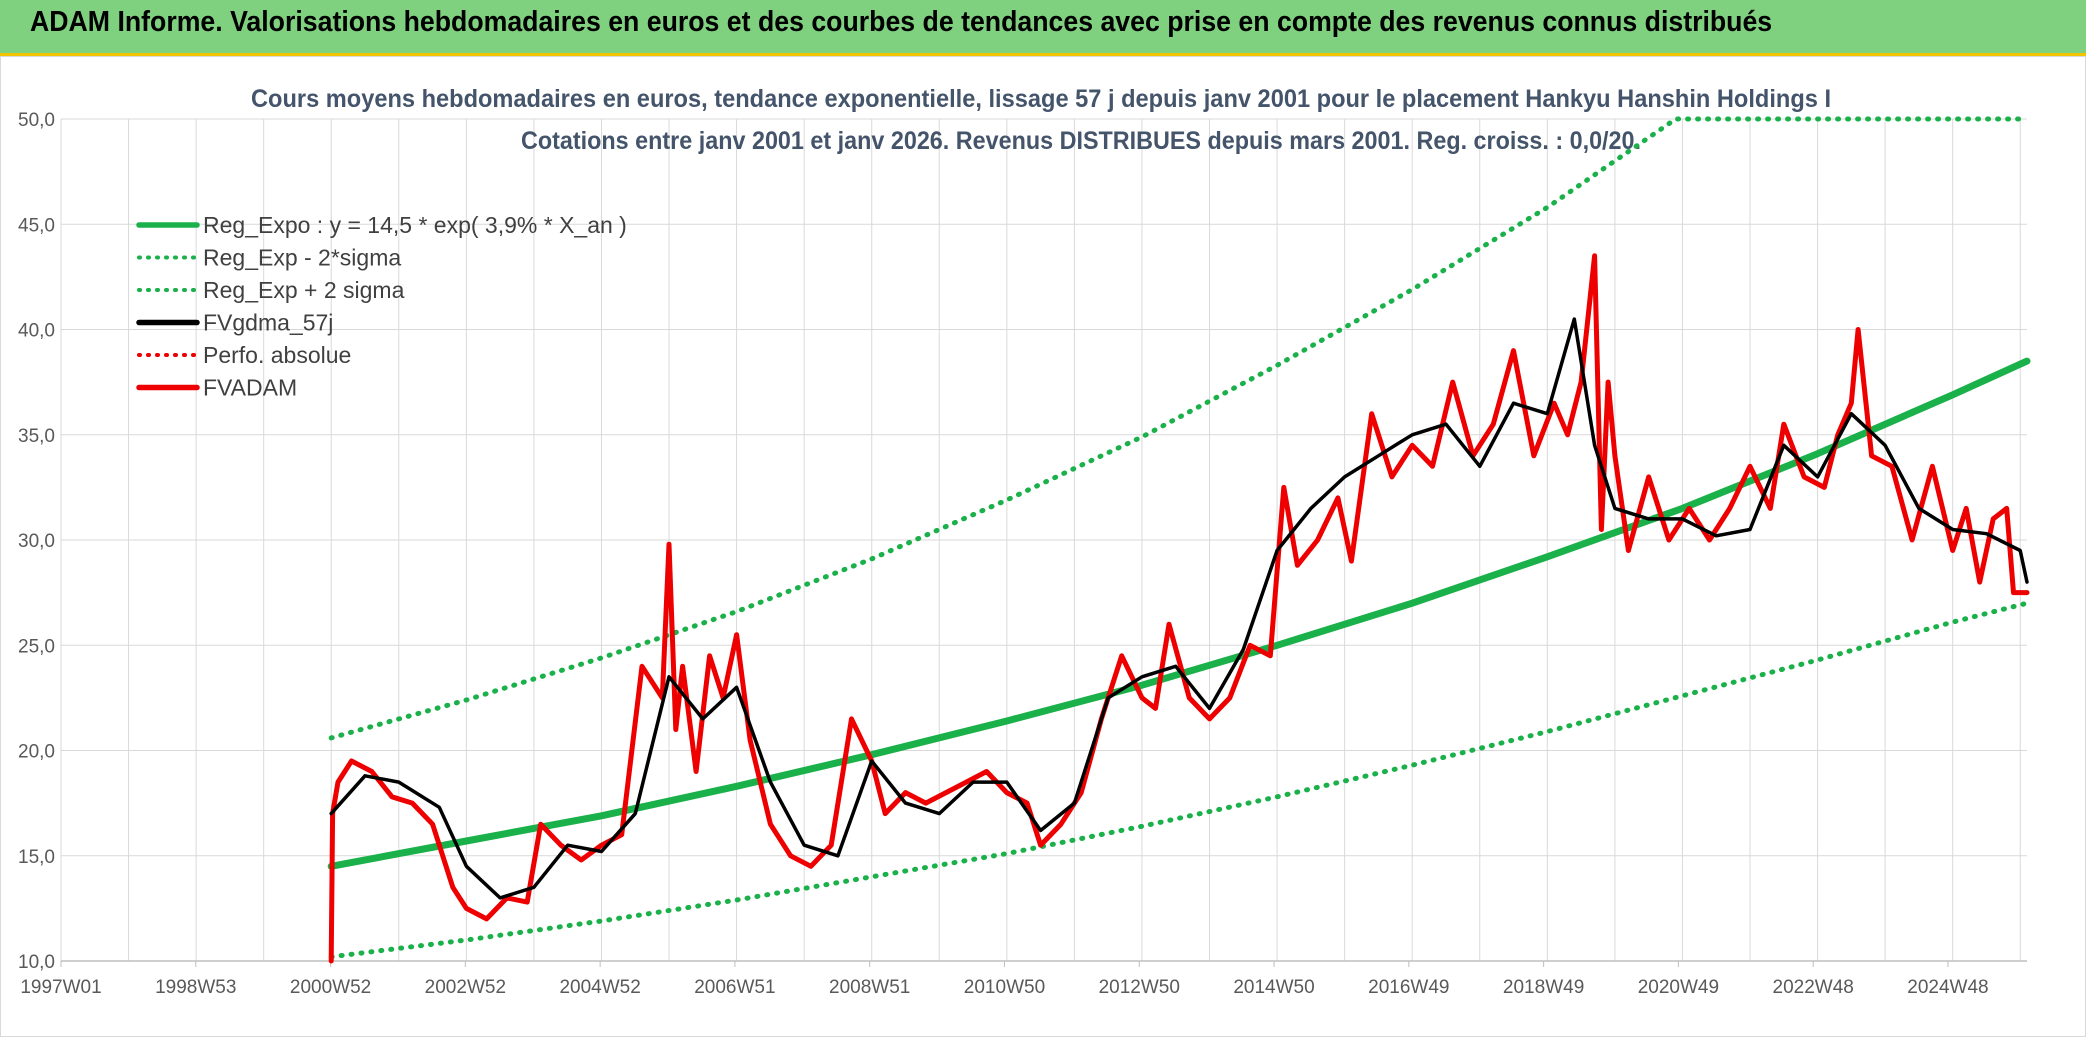 This screenshot has width=2086, height=1041. What do you see at coordinates (36, 646) in the screenshot?
I see `y-tick-label: 25,0` at bounding box center [36, 646].